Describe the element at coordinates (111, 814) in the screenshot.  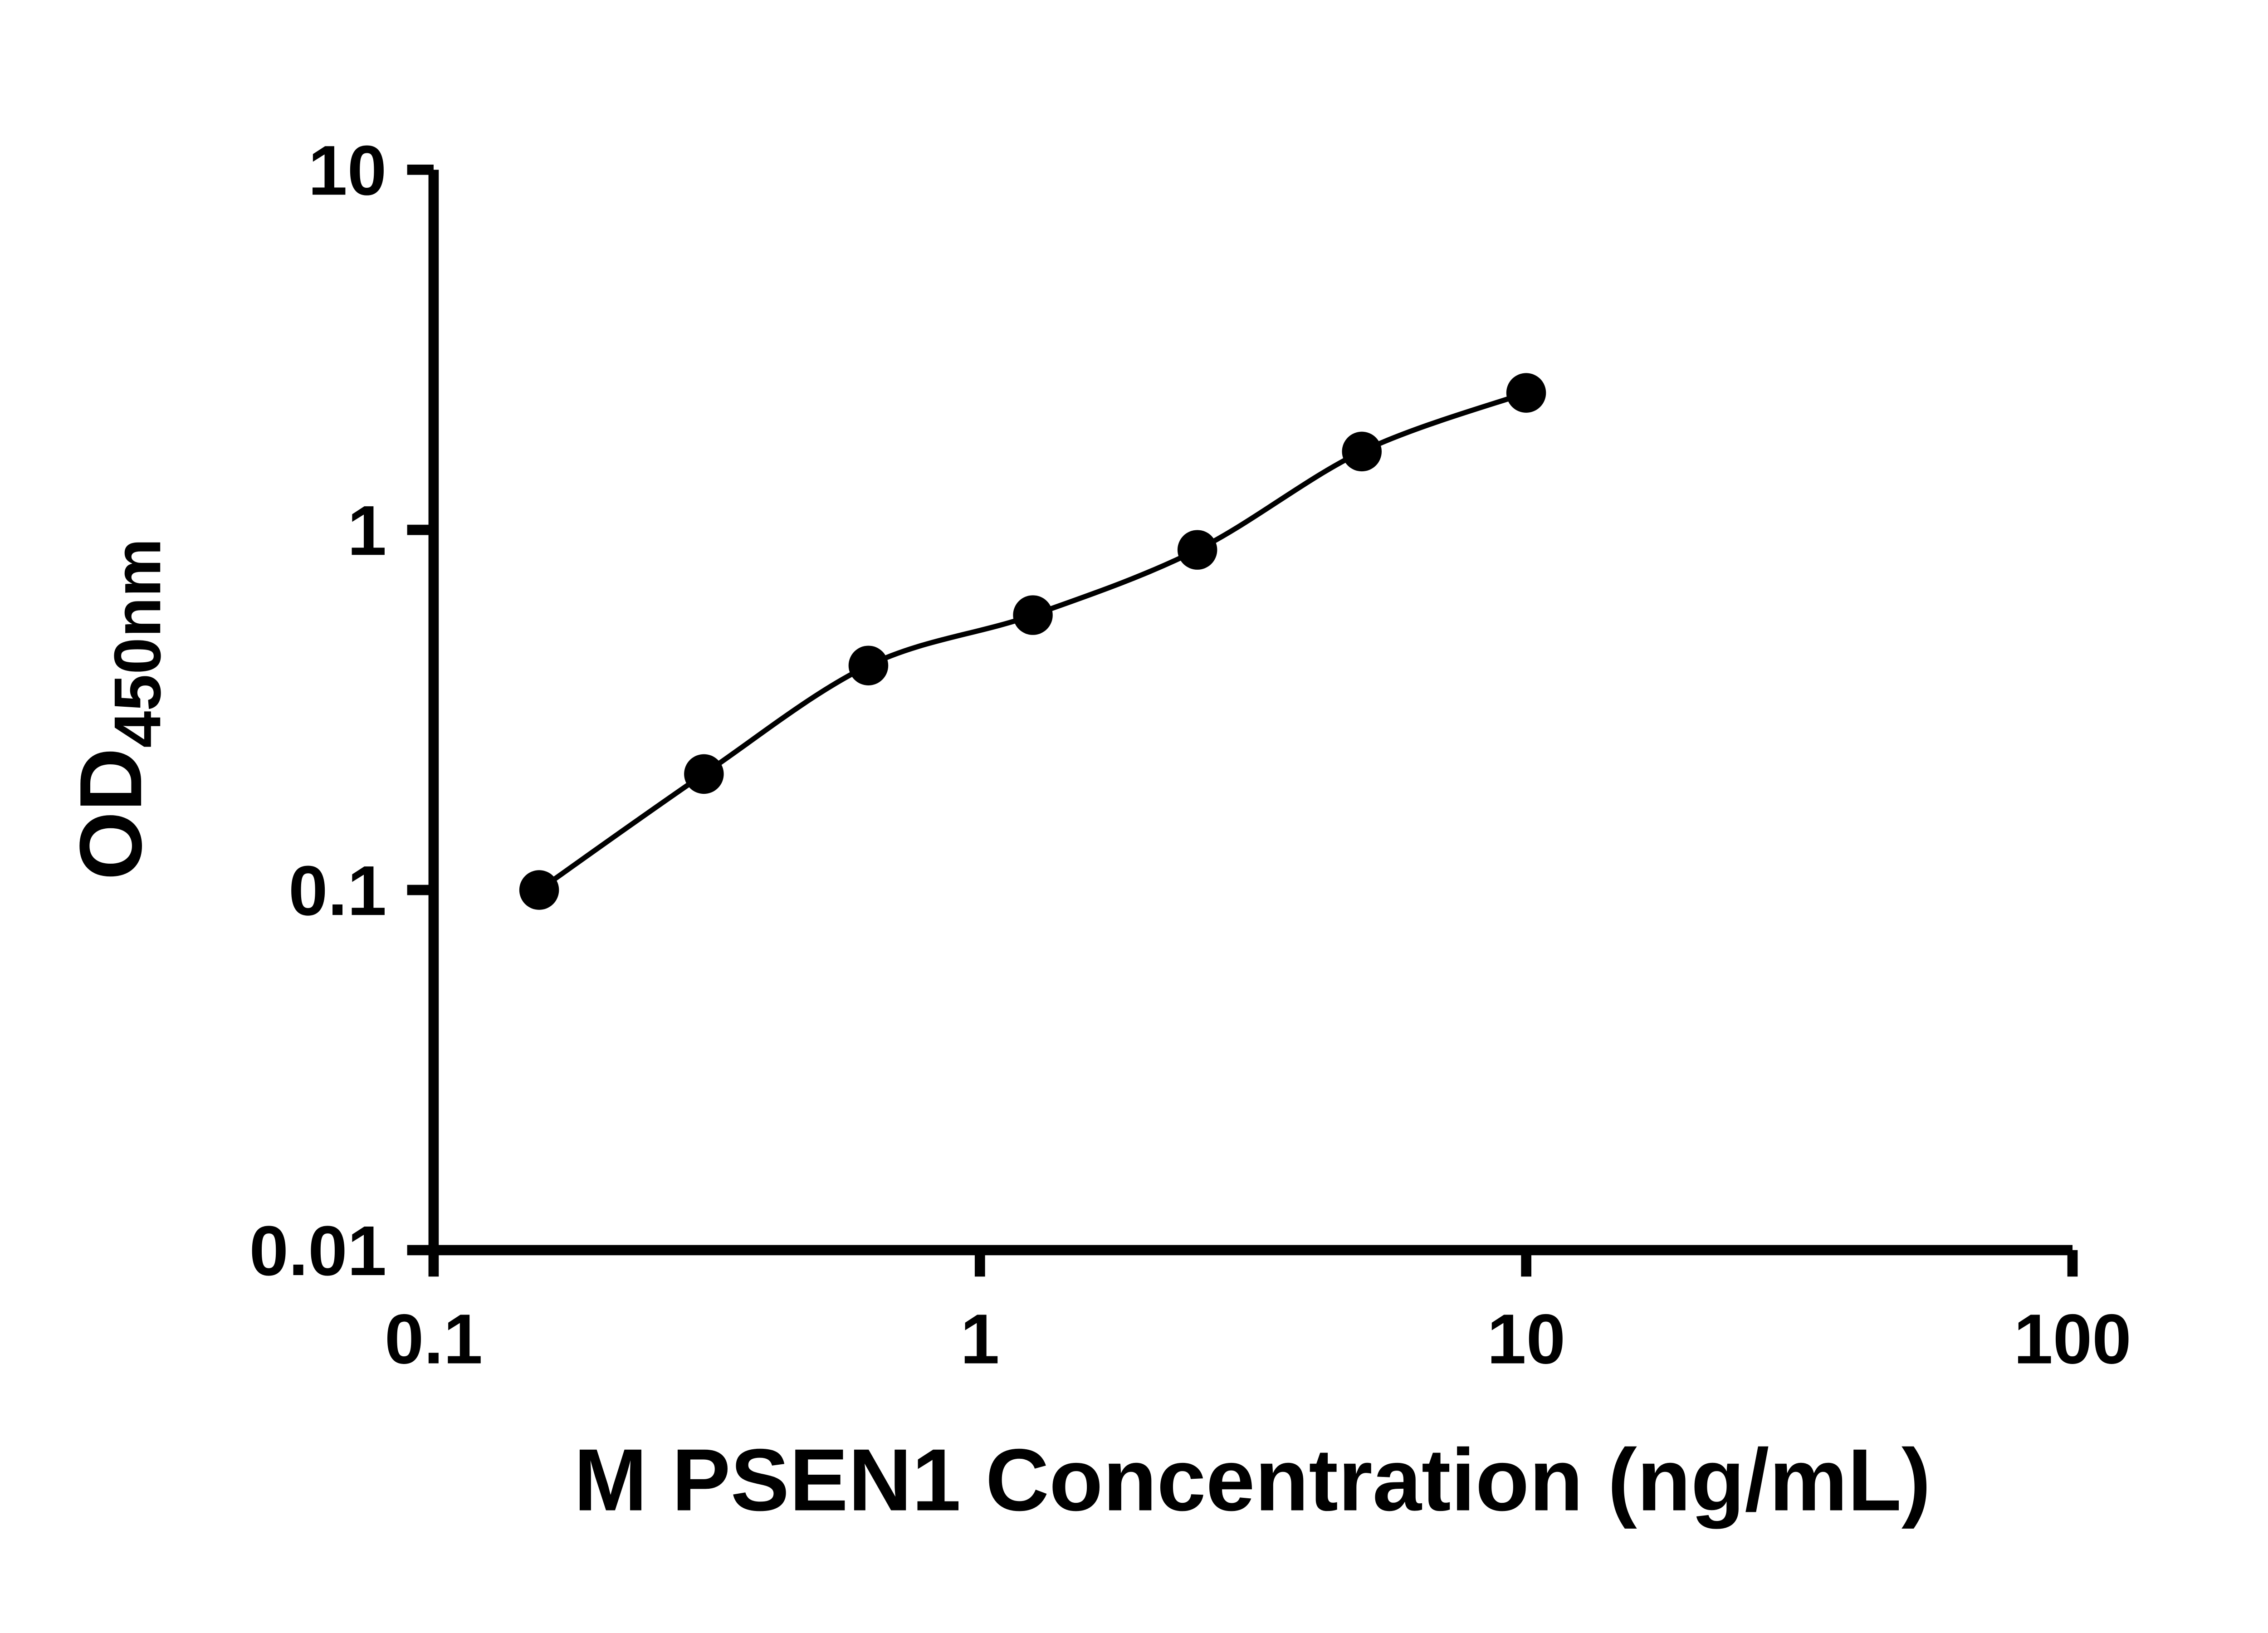
I see `y-axis-title-main: OD` at that location.